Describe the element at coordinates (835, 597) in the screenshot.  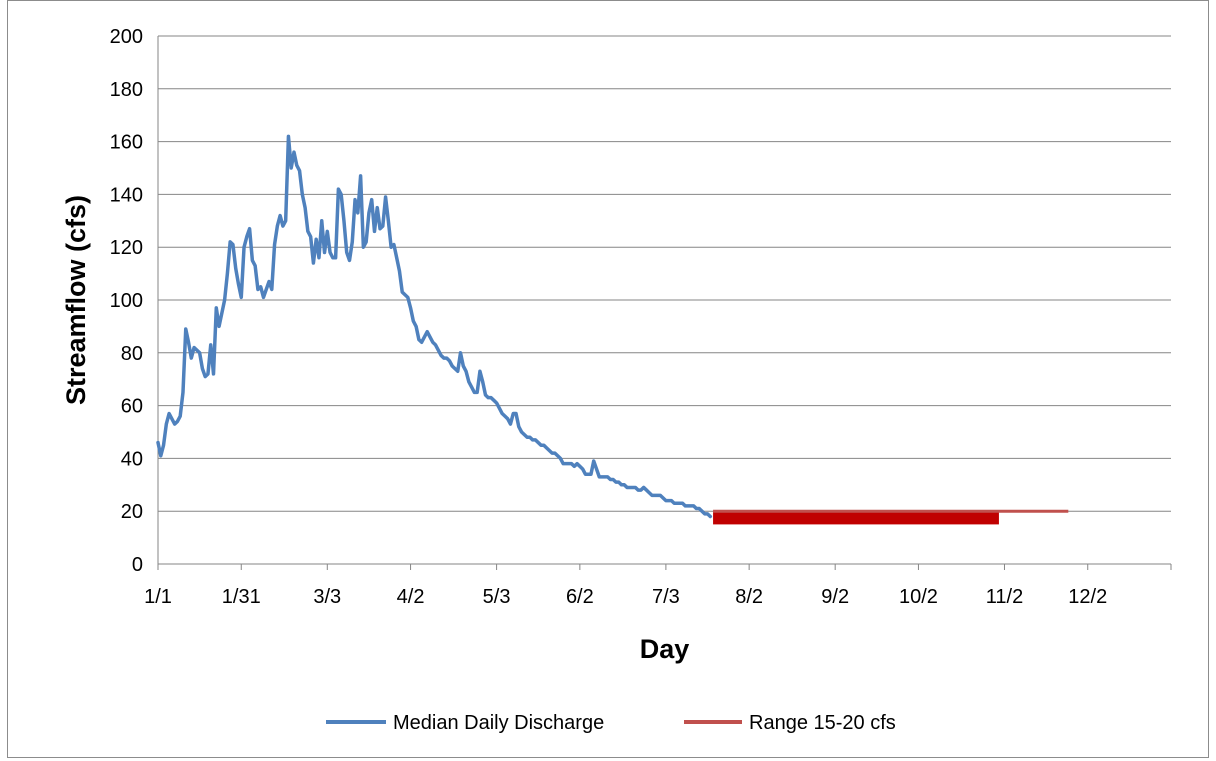
I see `x-tick-label: 9/2` at that location.